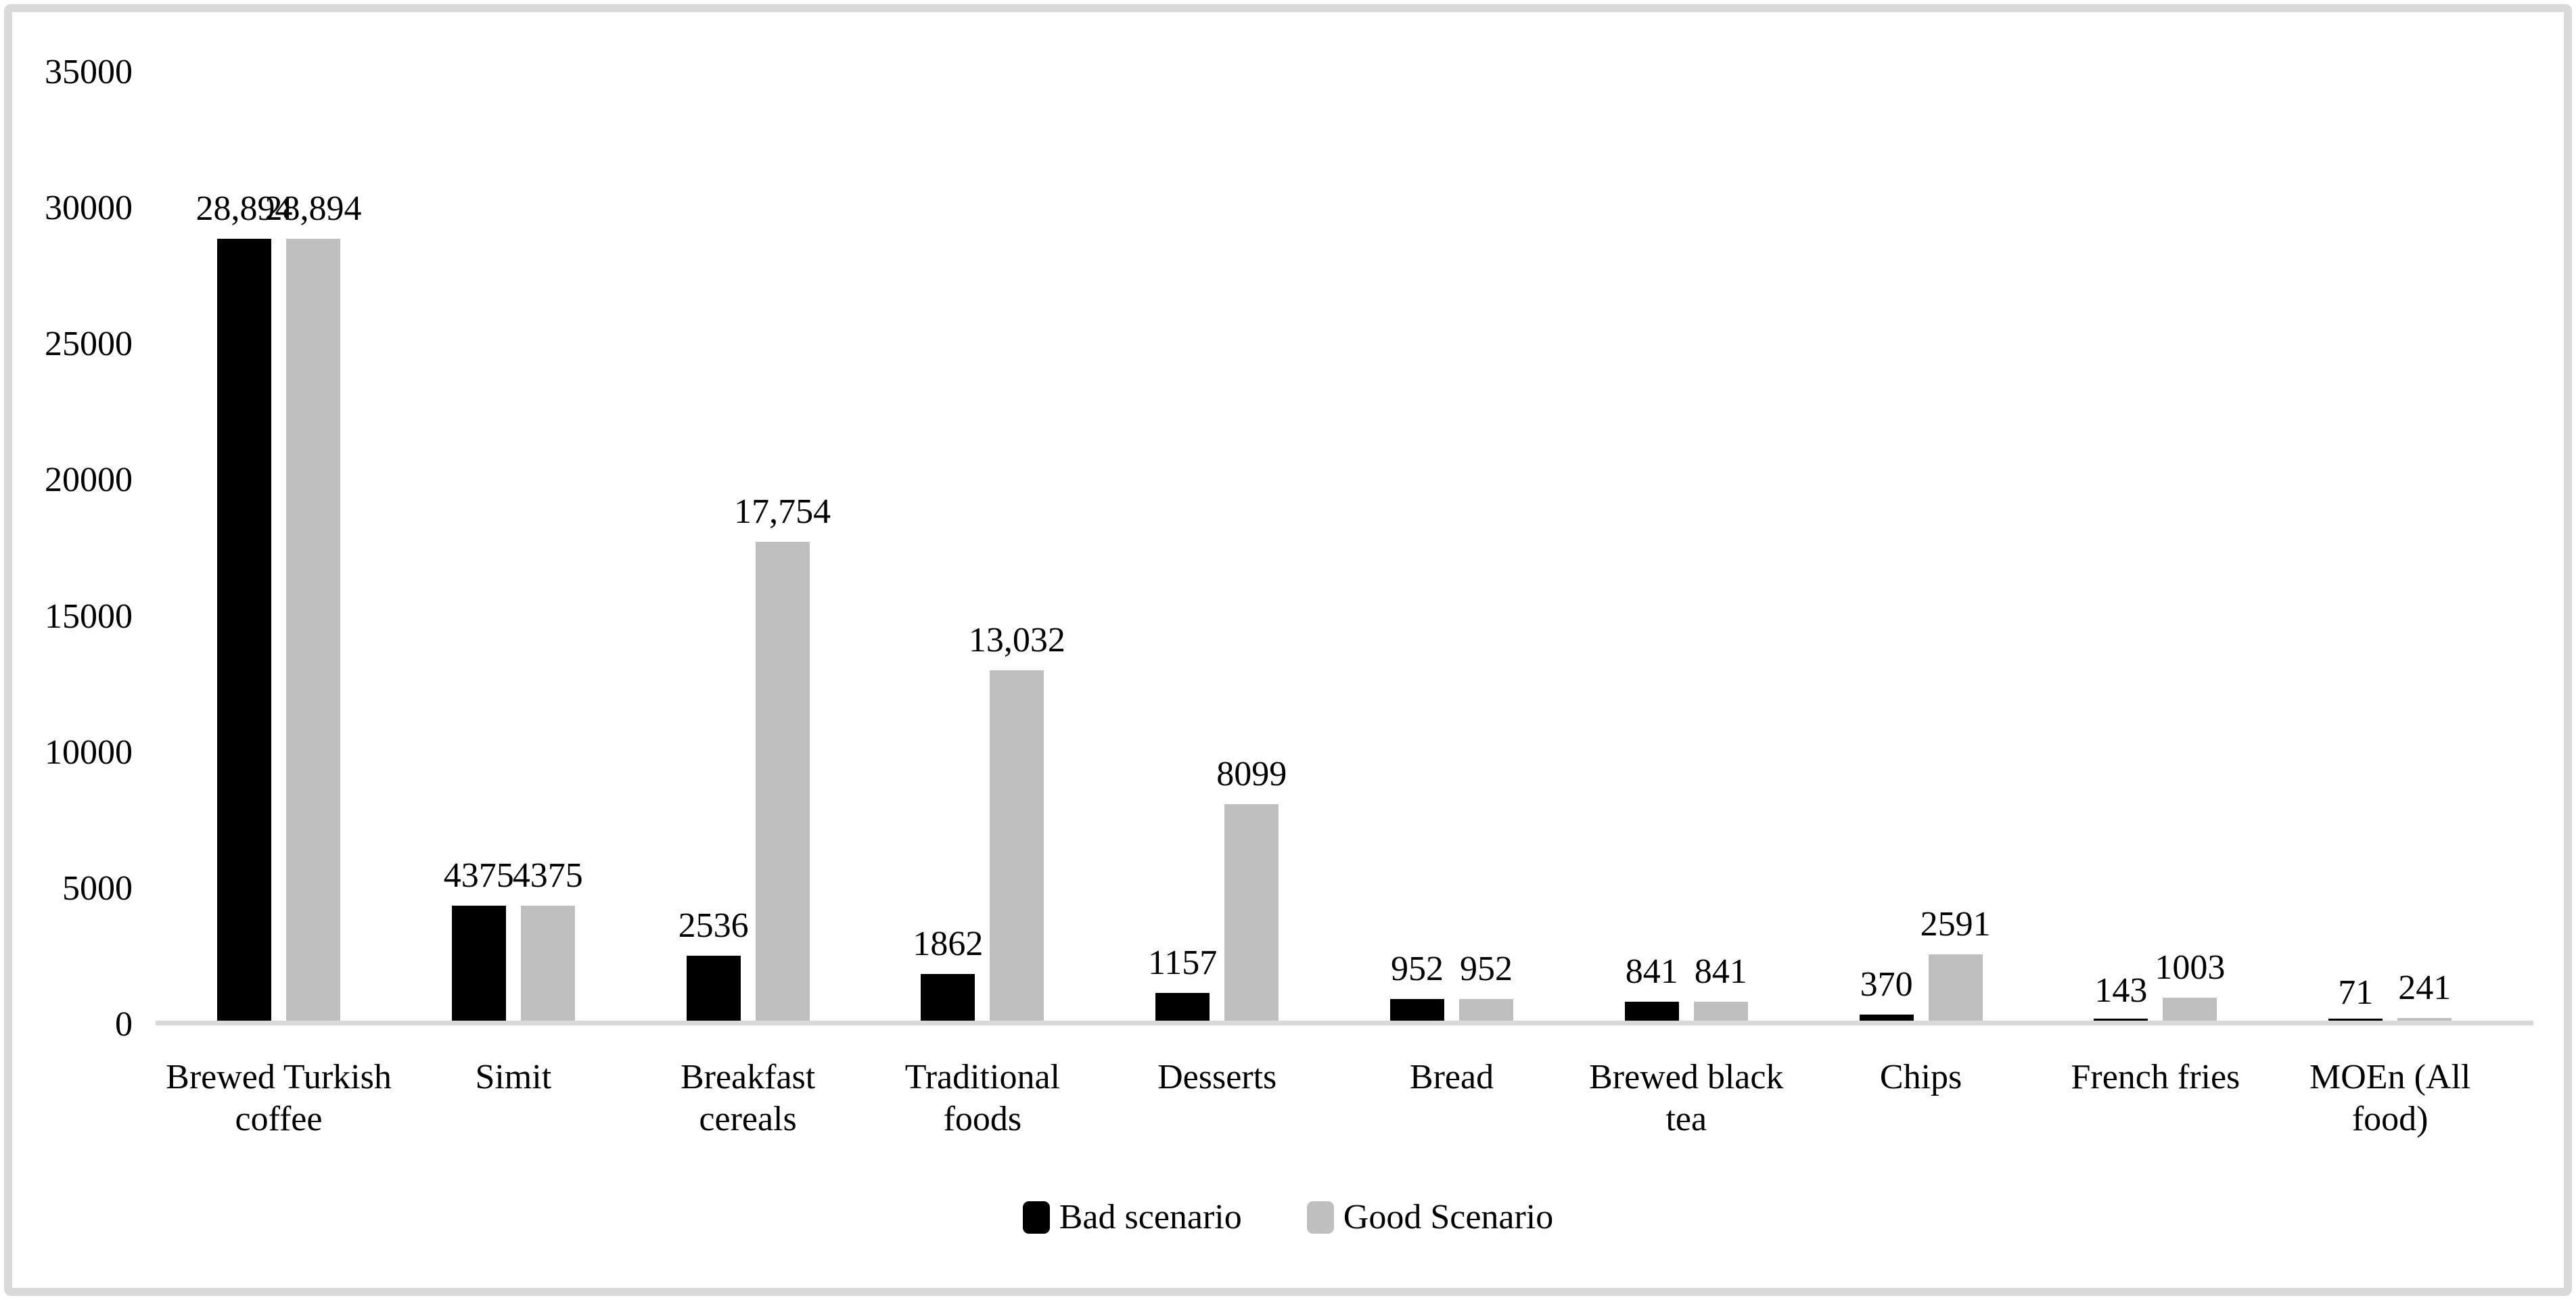 This screenshot has height=1300, width=2576. What do you see at coordinates (1451, 1077) in the screenshot?
I see `category-label-bread: Bread` at bounding box center [1451, 1077].